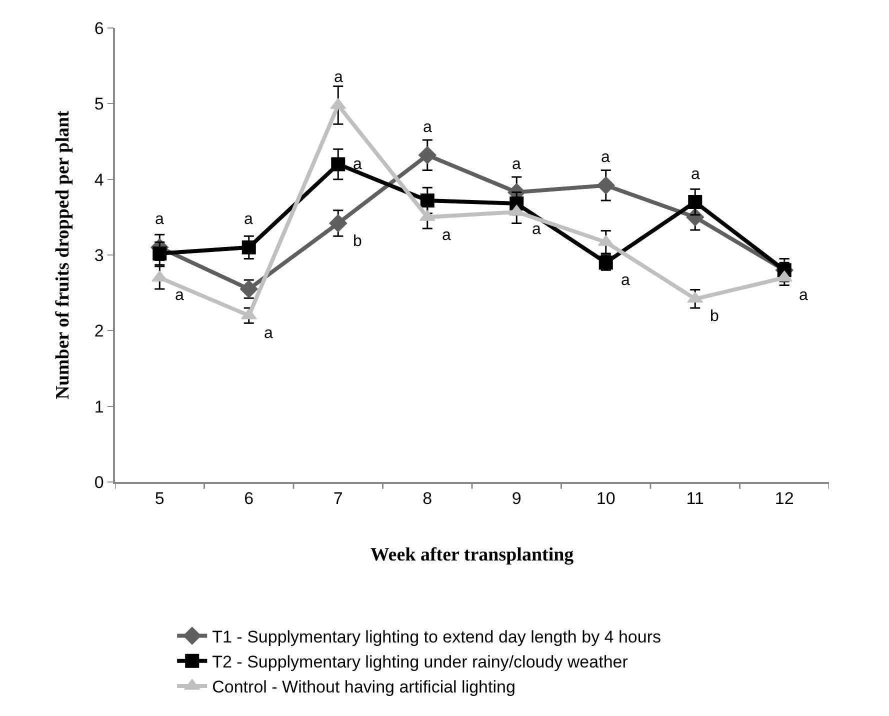 This screenshot has width=889, height=716. Describe the element at coordinates (427, 498) in the screenshot. I see `x-tick-label: 8` at that location.